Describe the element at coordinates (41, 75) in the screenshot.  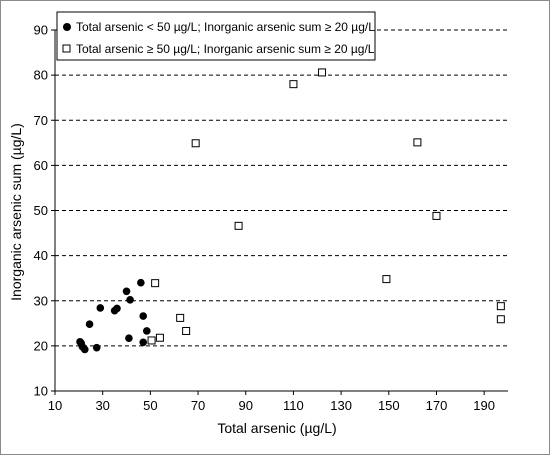
I see `y-tick-label-80: 80` at that location.